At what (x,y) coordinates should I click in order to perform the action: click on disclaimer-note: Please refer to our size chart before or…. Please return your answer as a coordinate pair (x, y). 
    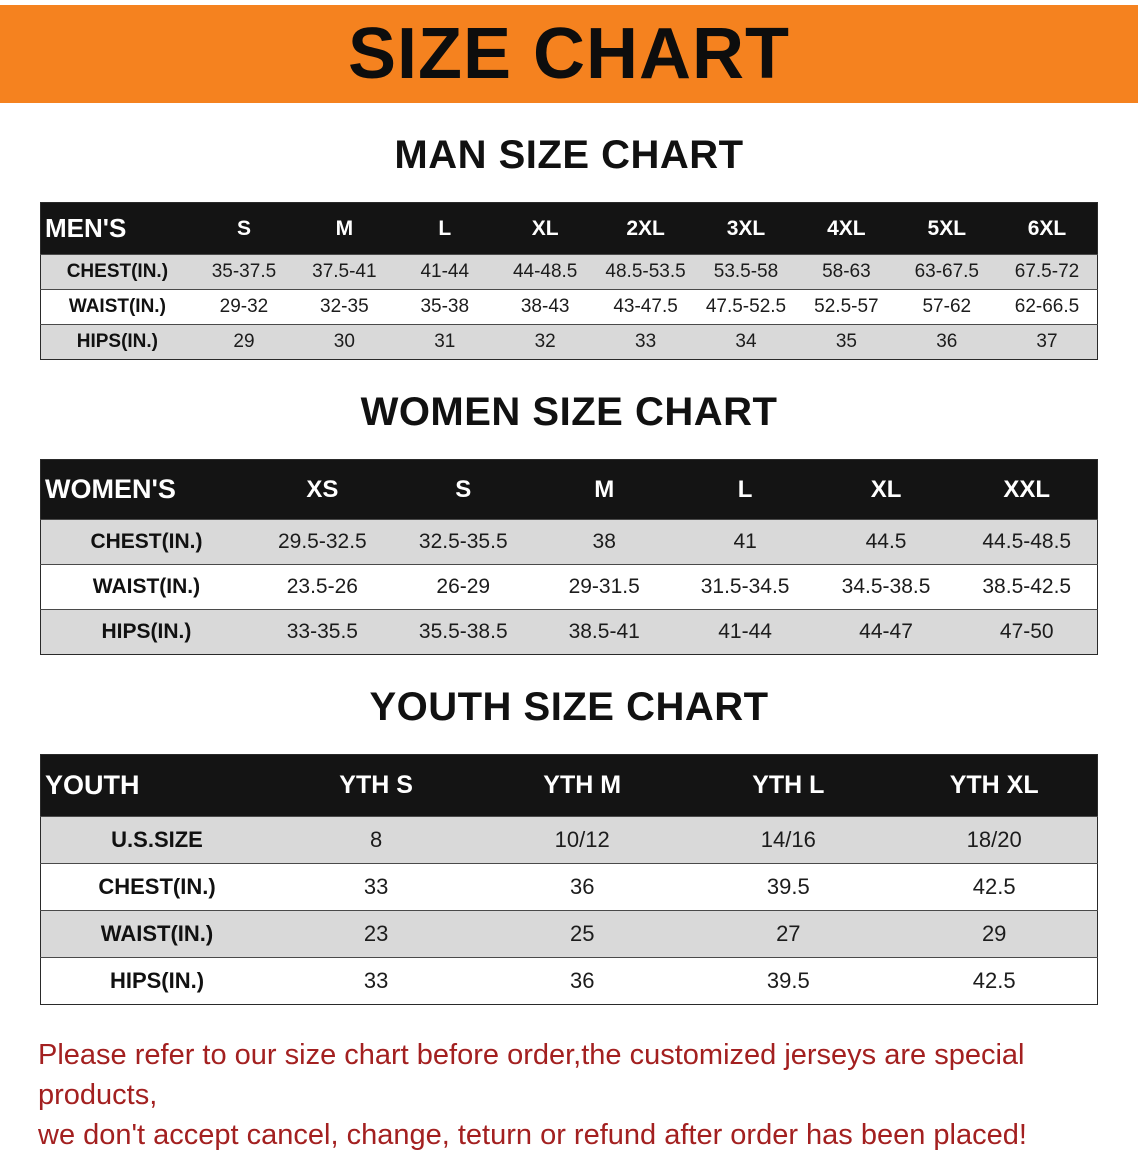
    Looking at the image, I should click on (569, 1095).